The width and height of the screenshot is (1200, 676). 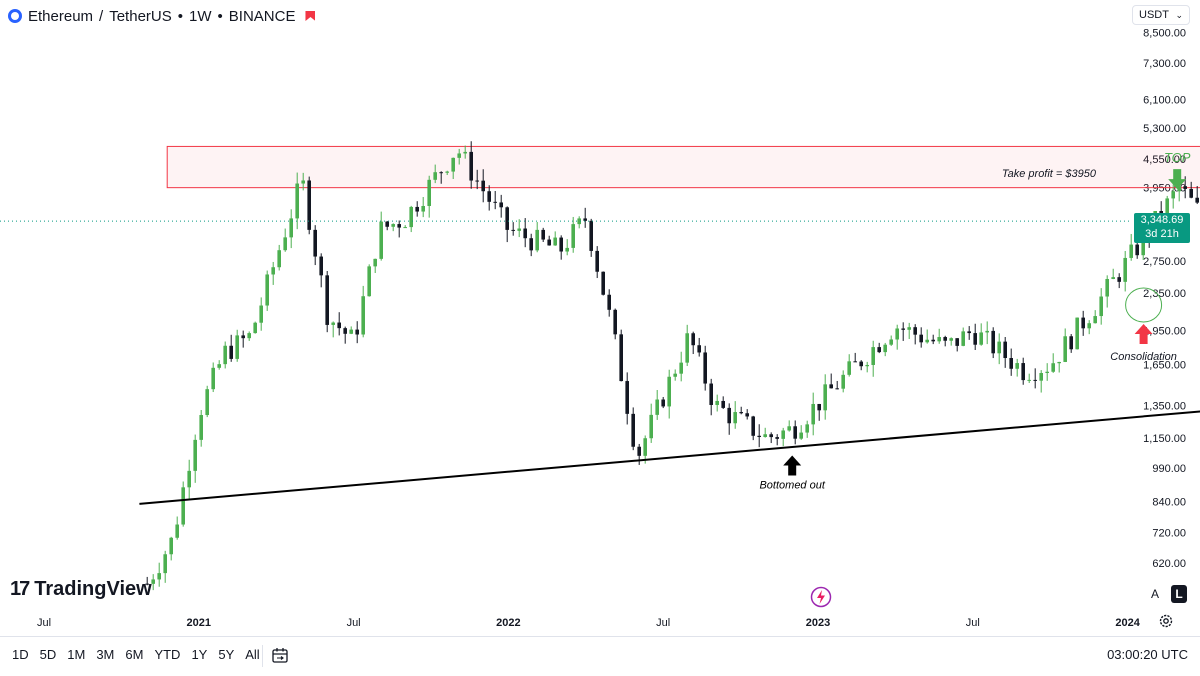 I want to click on x-tick-label: 2024, so click(x=1127, y=623).